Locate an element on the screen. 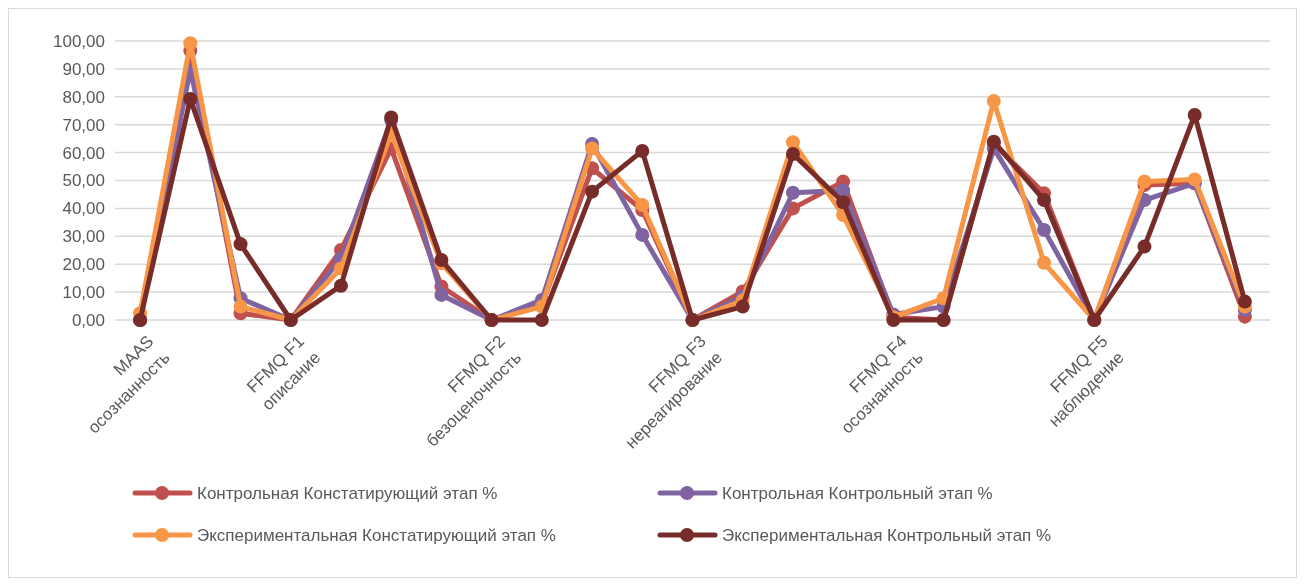 This screenshot has width=1305, height=586. y-tick-label: 10,00 is located at coordinates (83, 293).